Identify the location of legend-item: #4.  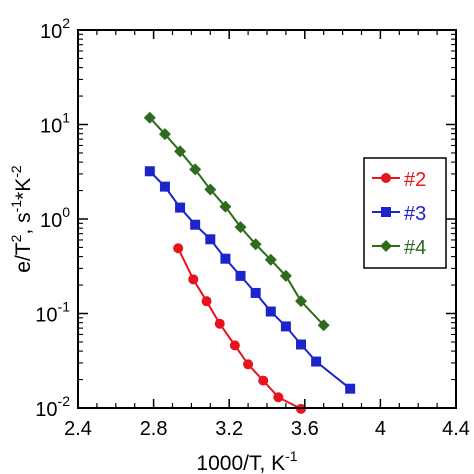
(399, 248).